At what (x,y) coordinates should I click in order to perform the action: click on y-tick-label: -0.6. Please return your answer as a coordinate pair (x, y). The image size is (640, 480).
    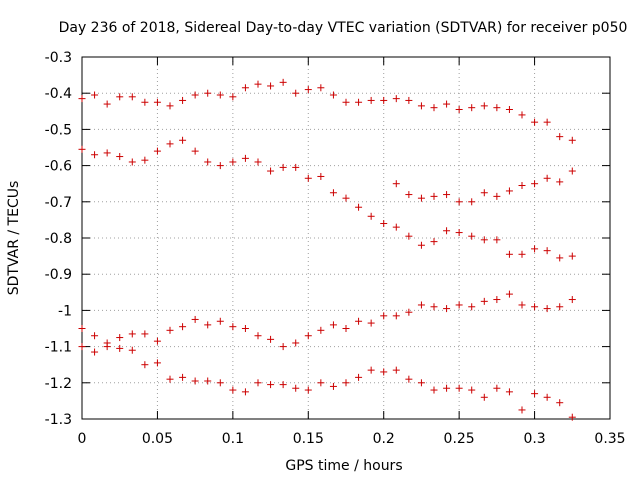
    Looking at the image, I should click on (58, 167).